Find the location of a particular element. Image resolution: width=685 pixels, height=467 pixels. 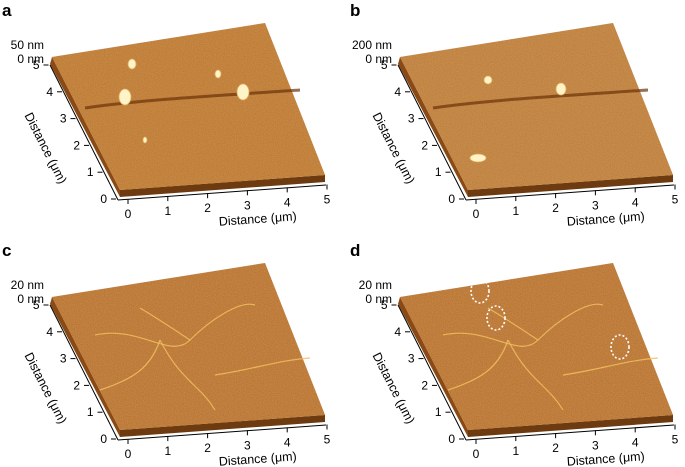

panel-letter: d is located at coordinates (355, 250).